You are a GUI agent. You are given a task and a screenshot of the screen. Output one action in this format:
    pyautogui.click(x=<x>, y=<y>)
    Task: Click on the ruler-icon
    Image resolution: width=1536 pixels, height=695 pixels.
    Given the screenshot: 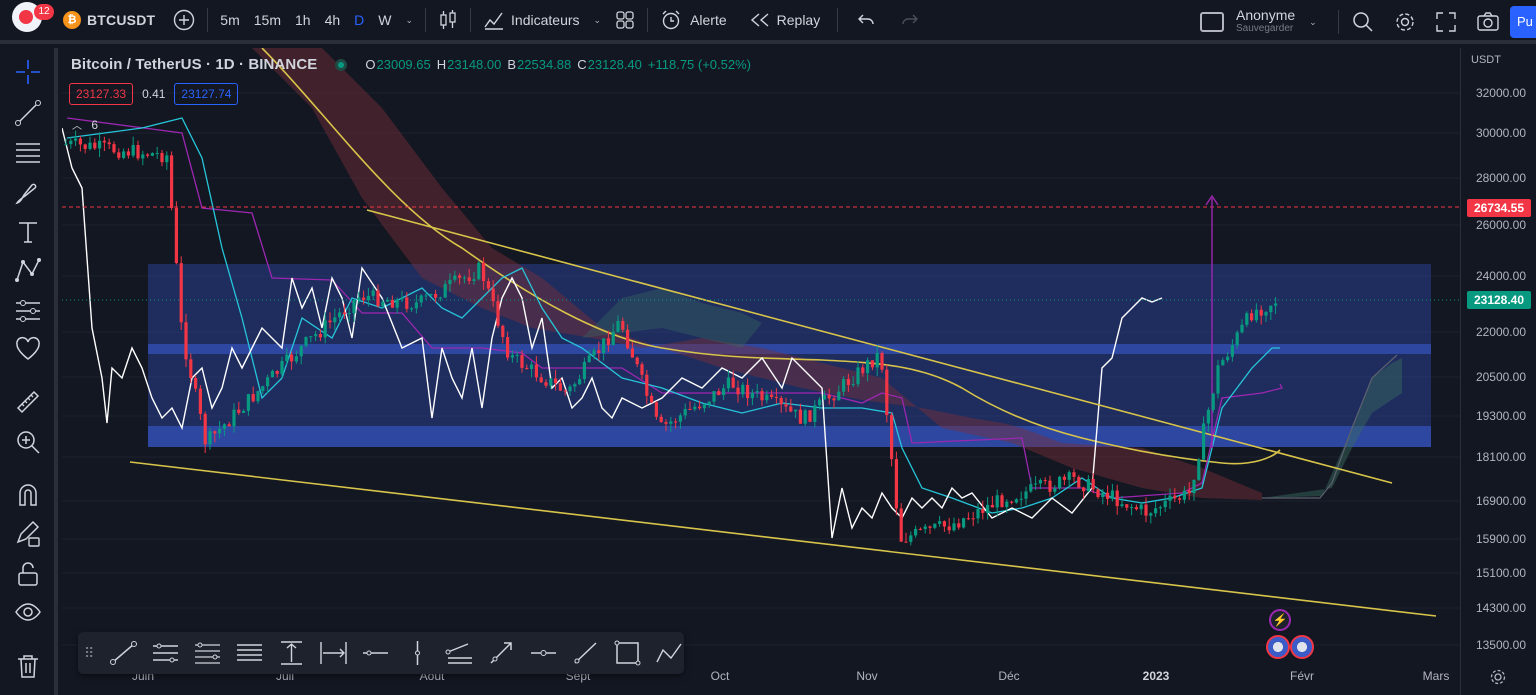 What is the action you would take?
    pyautogui.click(x=28, y=402)
    